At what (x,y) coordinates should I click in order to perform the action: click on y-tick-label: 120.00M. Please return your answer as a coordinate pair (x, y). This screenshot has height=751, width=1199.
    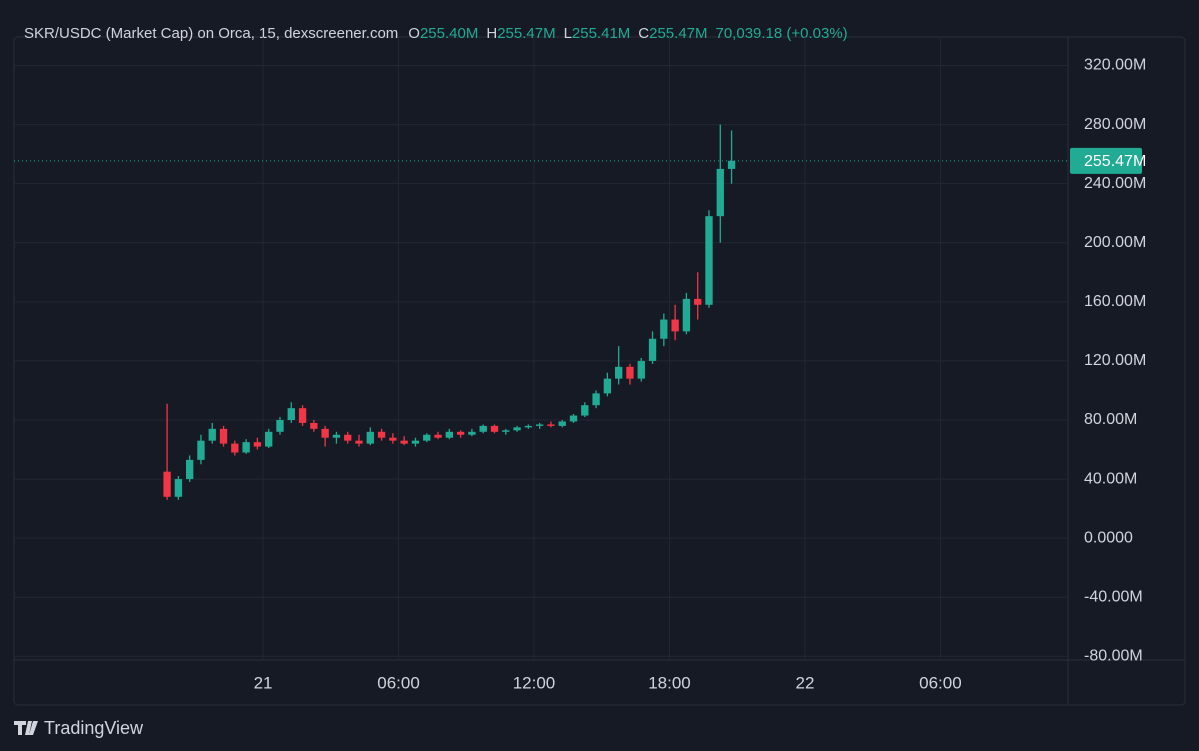
    Looking at the image, I should click on (1115, 360).